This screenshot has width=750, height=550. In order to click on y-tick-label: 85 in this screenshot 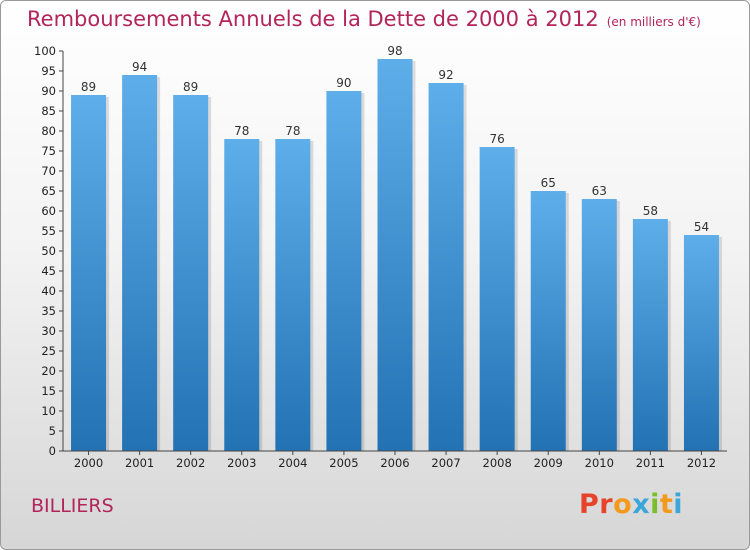, I will do `click(48, 111)`.